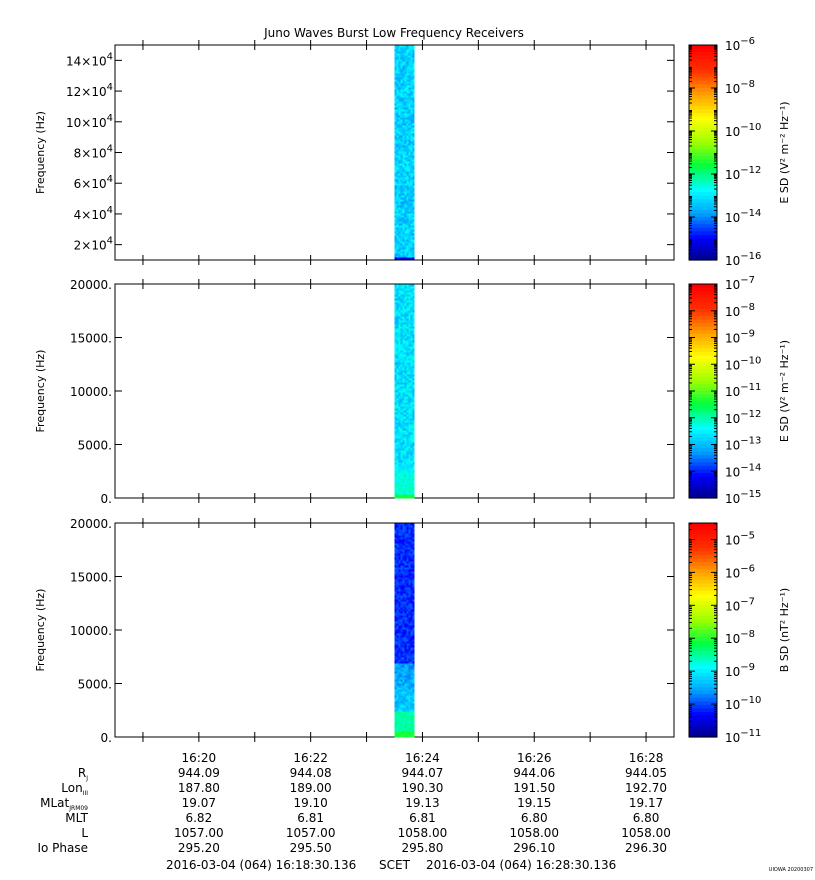 The width and height of the screenshot is (815, 880). What do you see at coordinates (534, 758) in the screenshot?
I see `x-tick-label: 16:26` at bounding box center [534, 758].